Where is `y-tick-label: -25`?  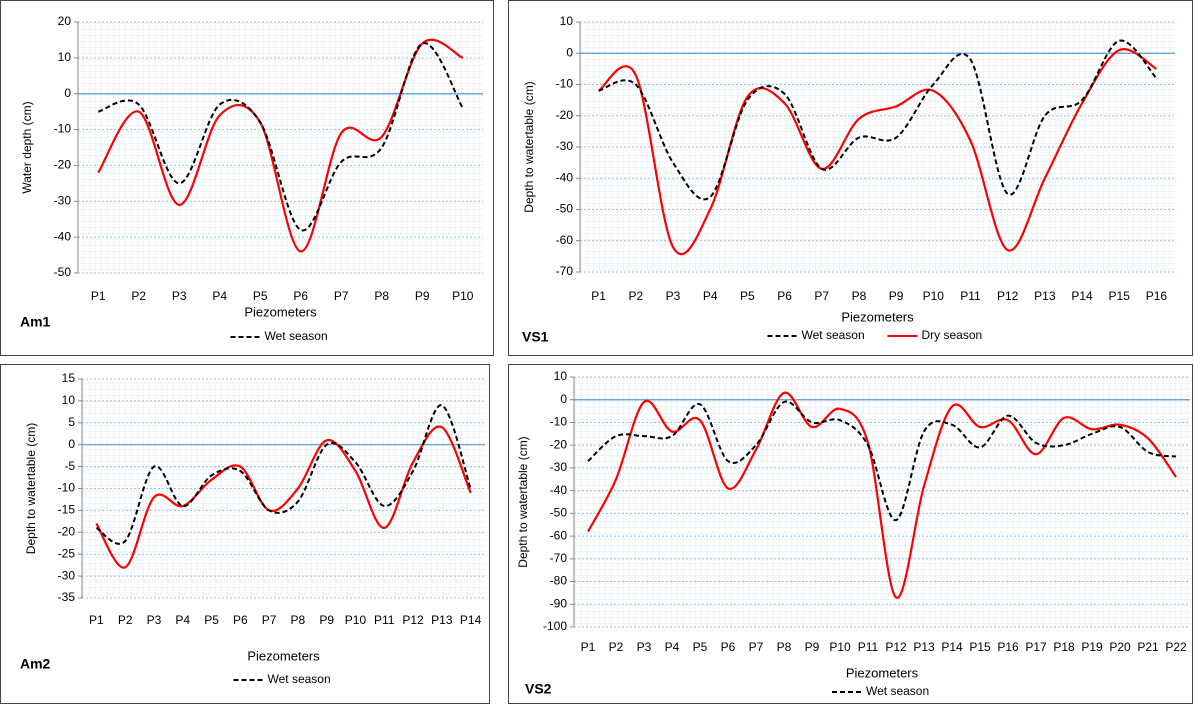
y-tick-label: -25 is located at coordinates (67, 553).